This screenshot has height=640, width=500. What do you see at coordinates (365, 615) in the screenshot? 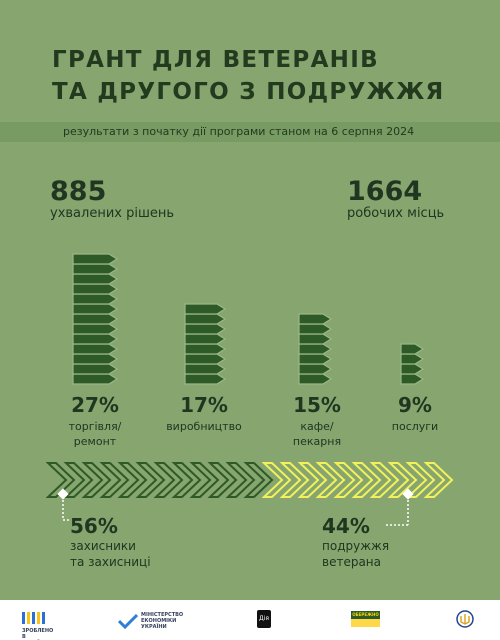
I see `obereshno-logo-text: ОБЕРЕЖНО` at bounding box center [365, 615].